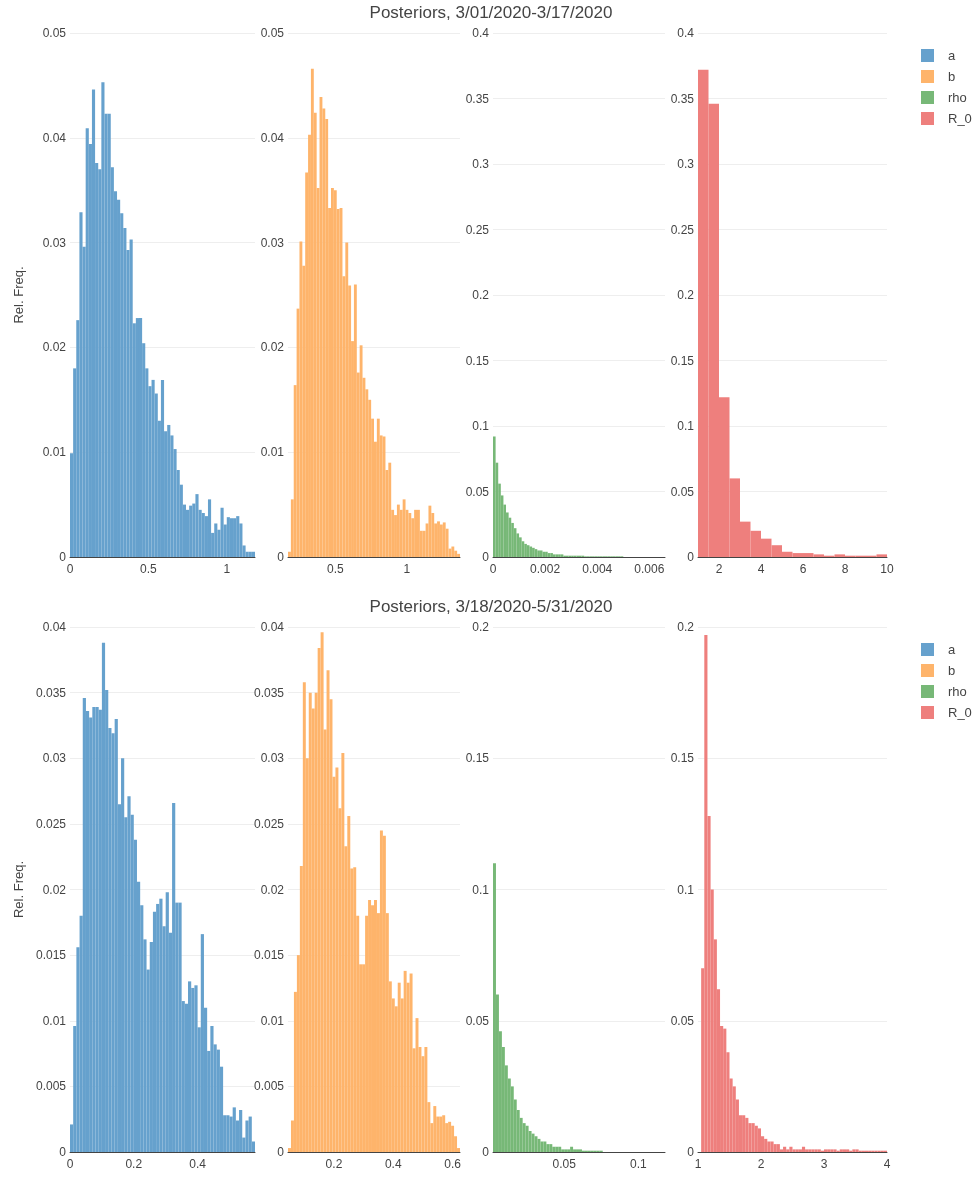 Image resolution: width=974 pixels, height=1191 pixels. What do you see at coordinates (803, 569) in the screenshot?
I see `x-tick-label: 6` at bounding box center [803, 569].